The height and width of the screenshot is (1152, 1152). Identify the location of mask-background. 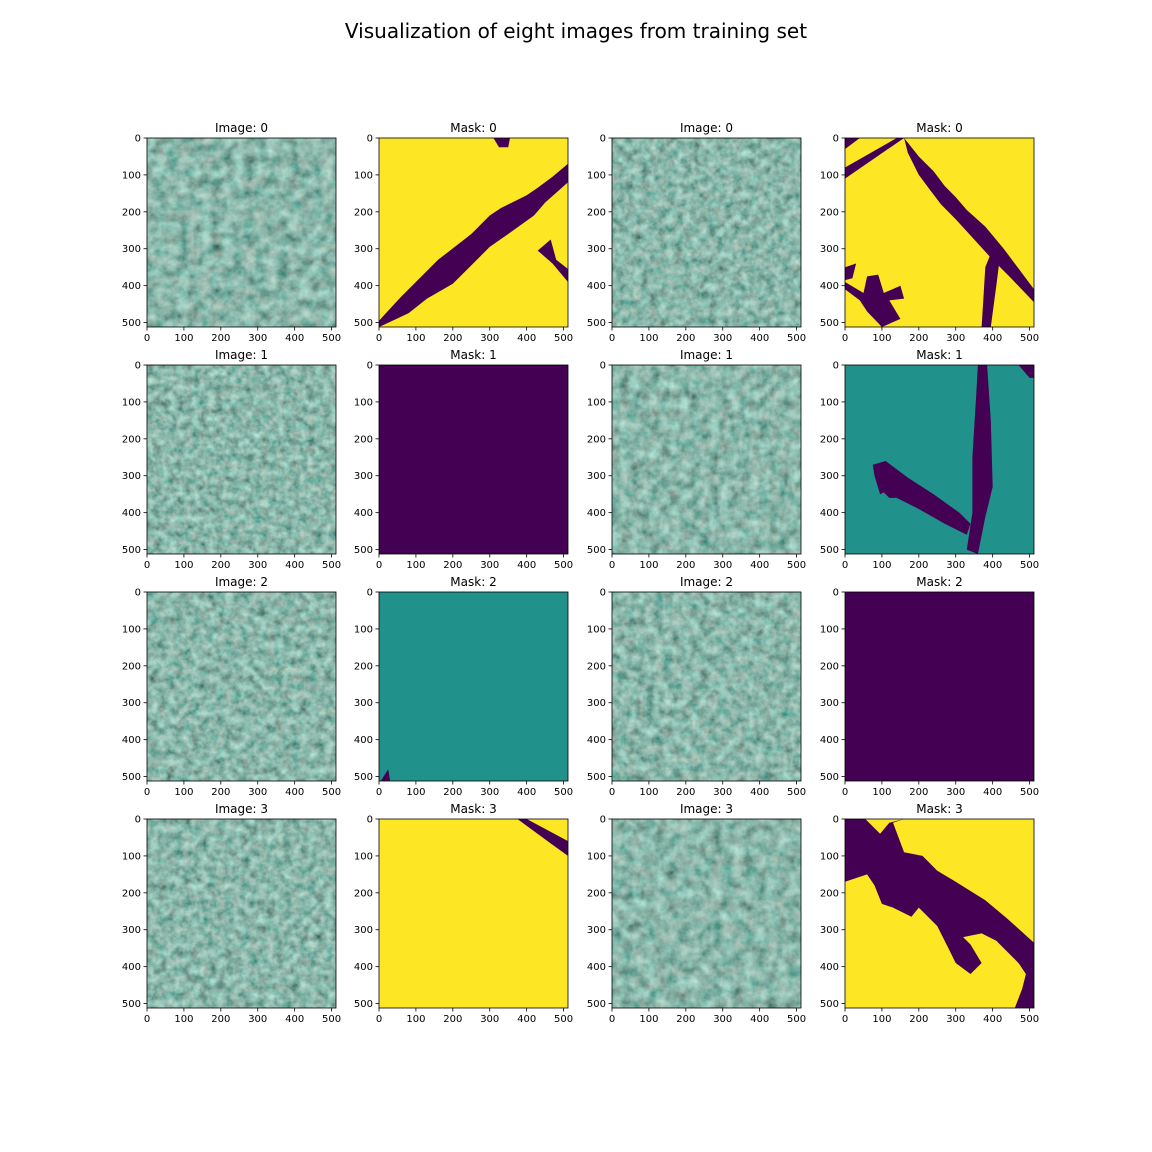
(473, 686).